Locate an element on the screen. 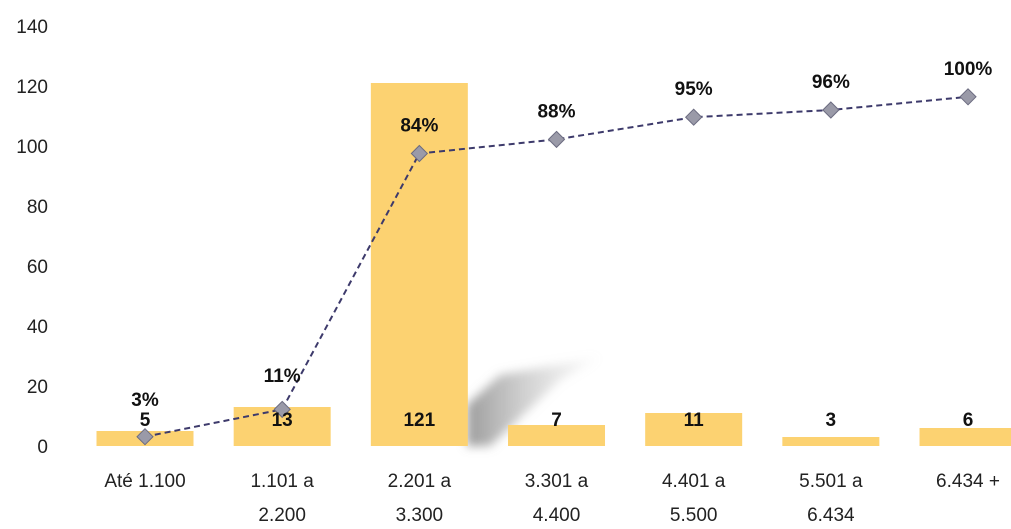  cumulative-percent-label: 3% is located at coordinates (145, 400).